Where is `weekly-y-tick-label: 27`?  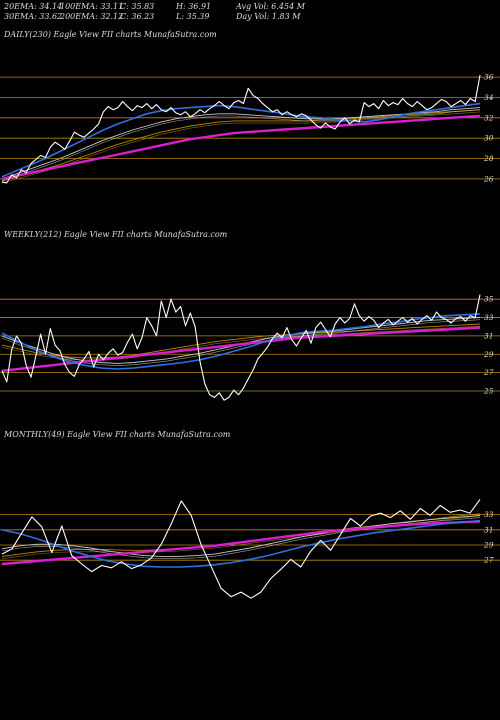
weekly-y-tick-label: 27 is located at coordinates (488, 372).